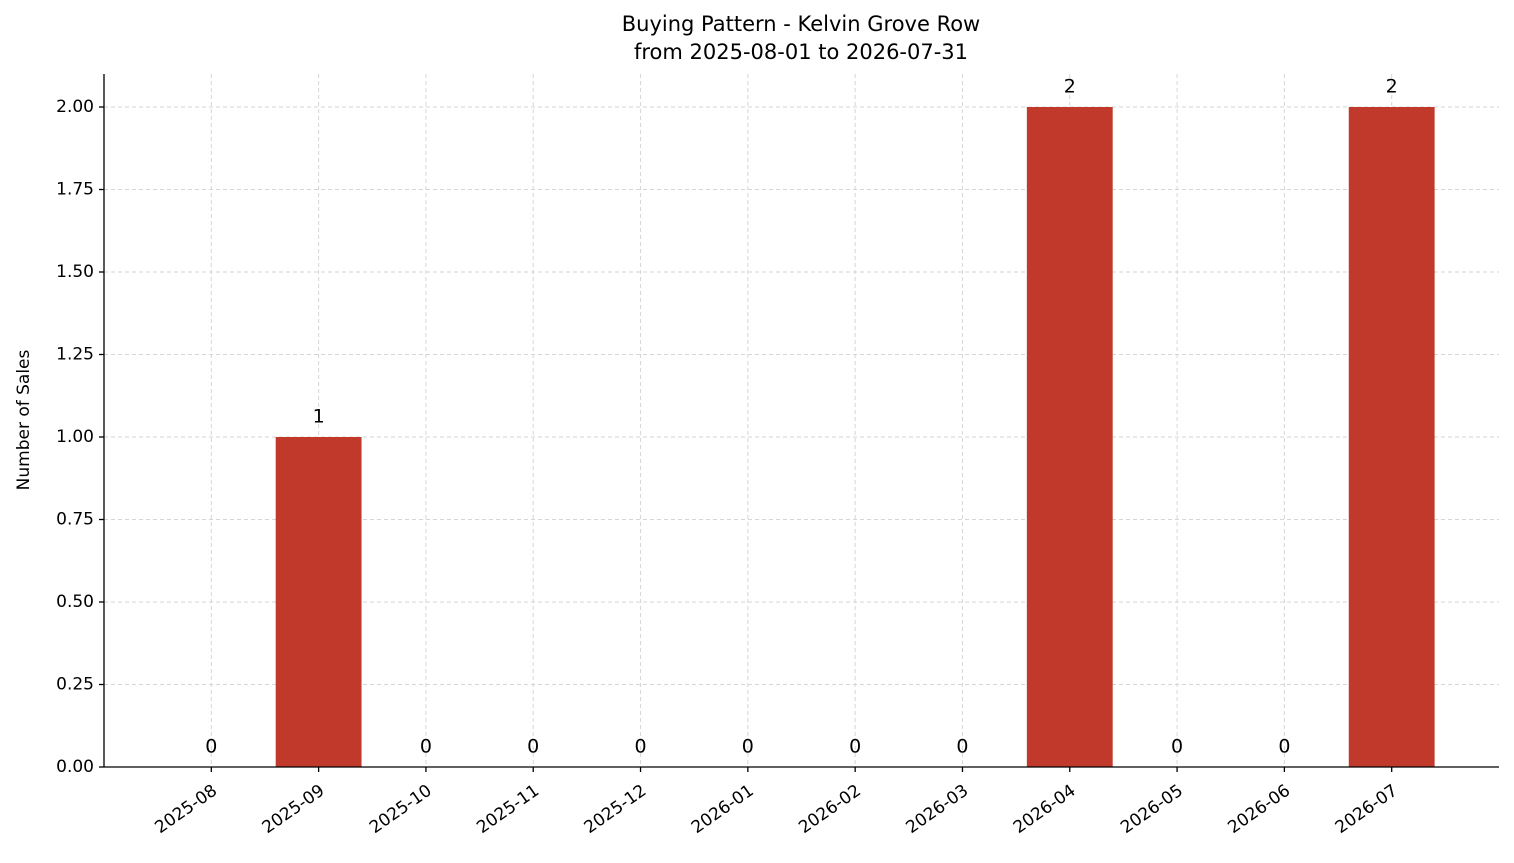 Image resolution: width=1514 pixels, height=863 pixels. I want to click on x-tick-label: 2025-10, so click(401, 809).